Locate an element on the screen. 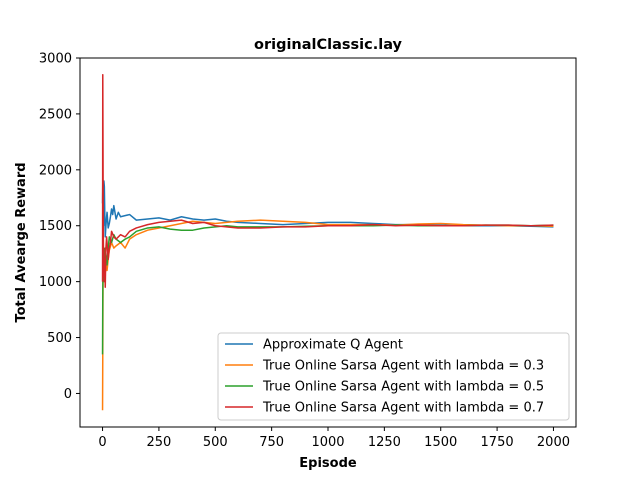  y-tick-label: 3000 is located at coordinates (55, 59).